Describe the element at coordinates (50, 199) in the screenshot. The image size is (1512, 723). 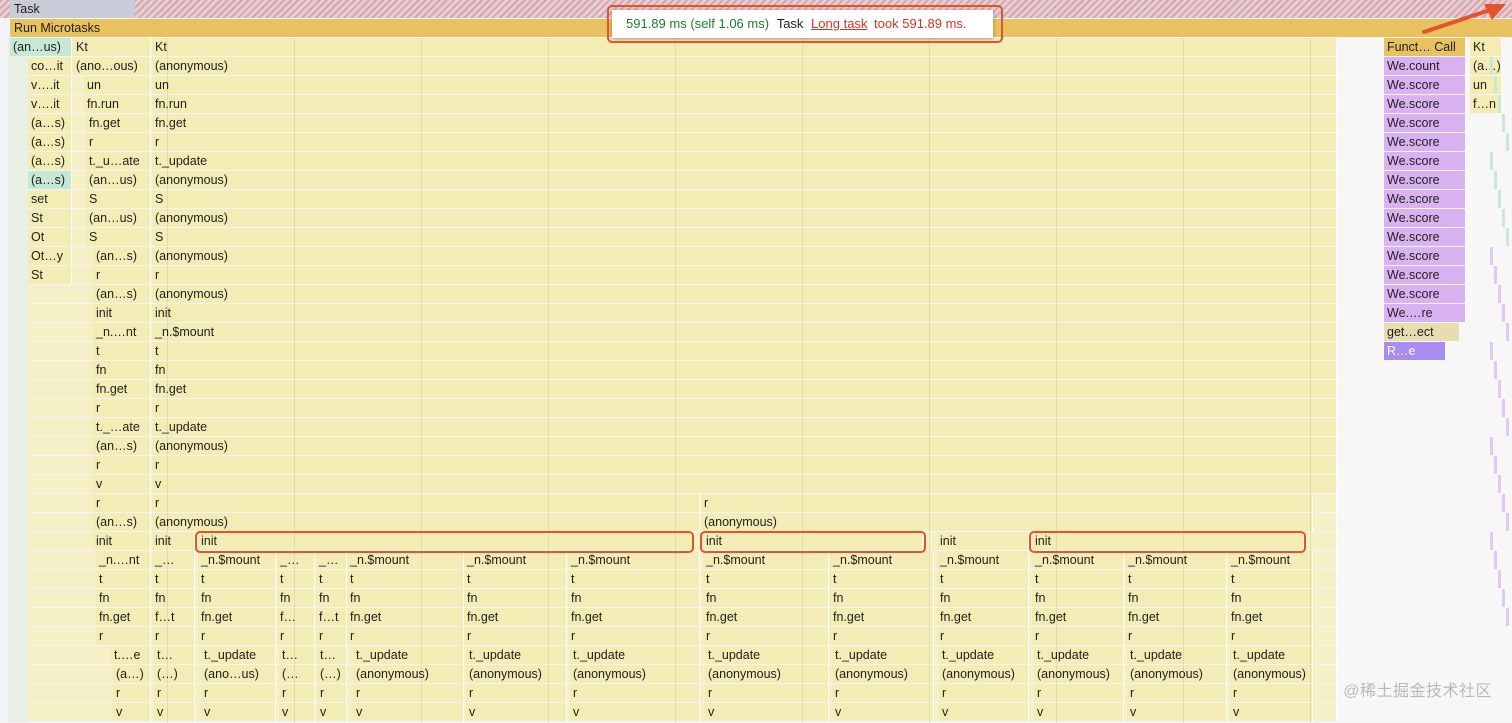
I see `flame-frame: set` at that location.